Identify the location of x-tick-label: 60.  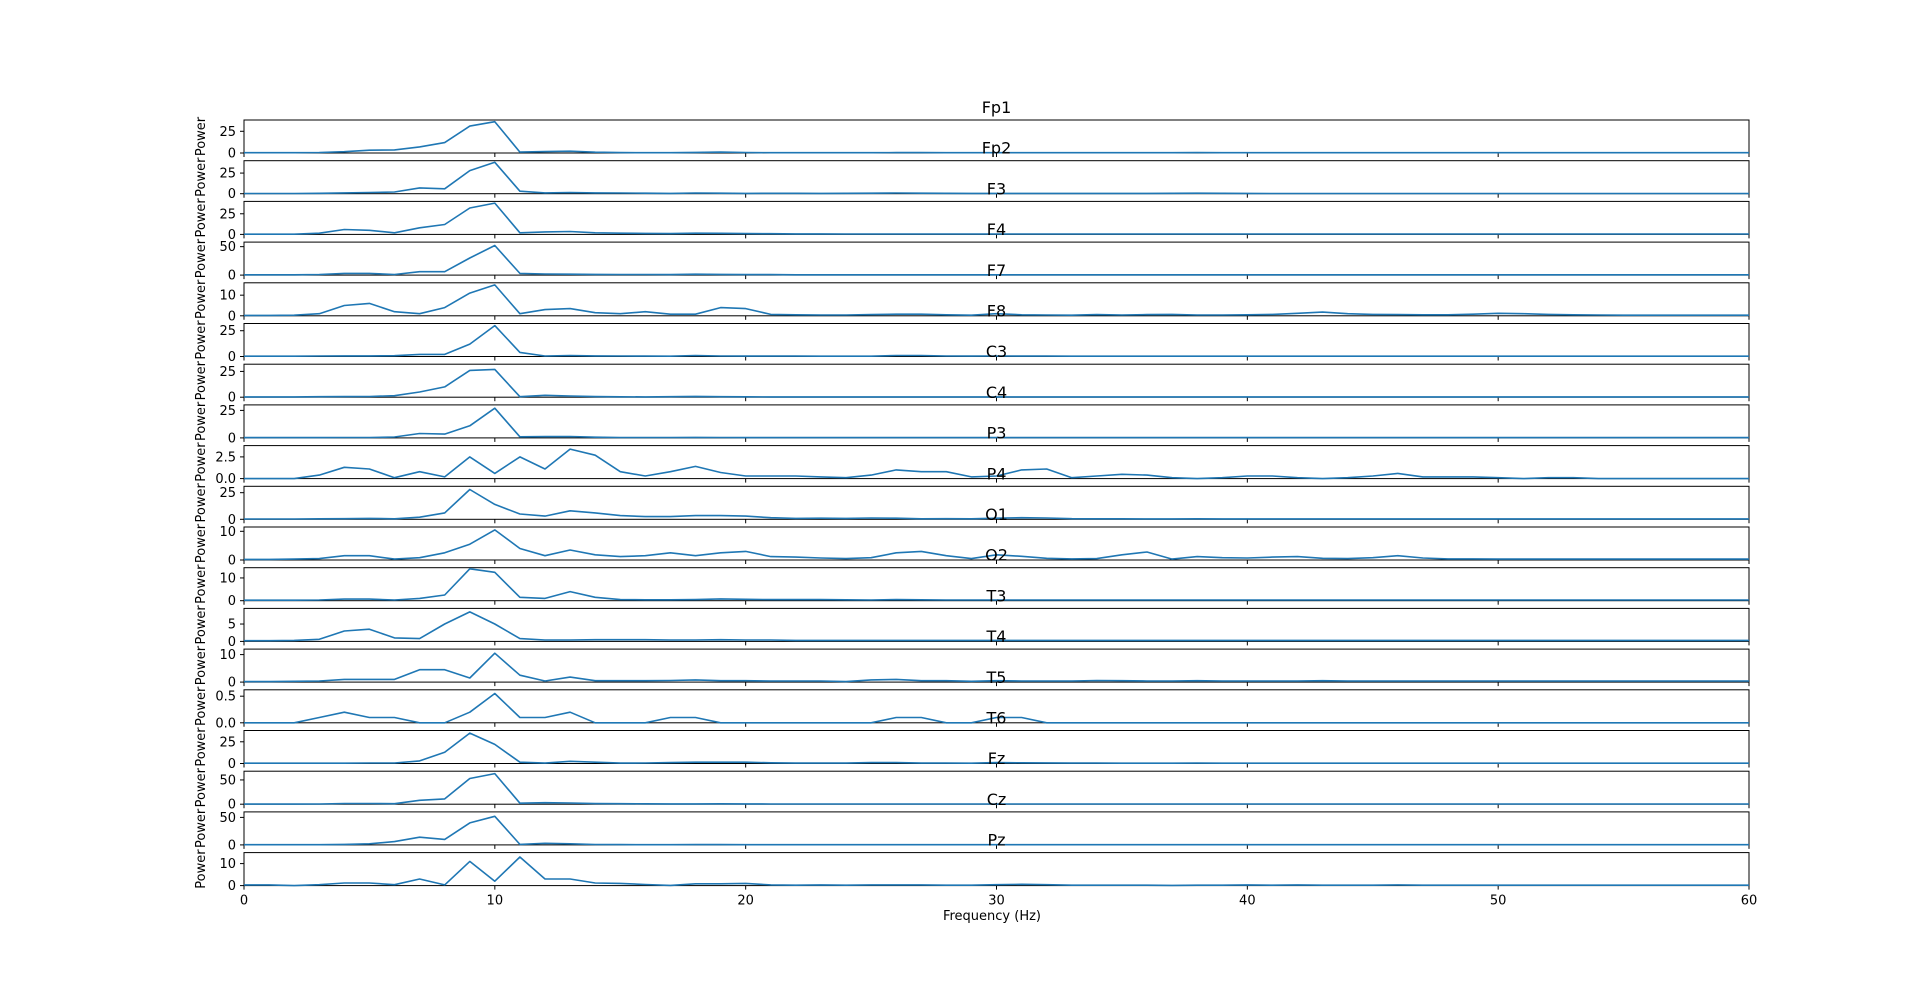
(1749, 901).